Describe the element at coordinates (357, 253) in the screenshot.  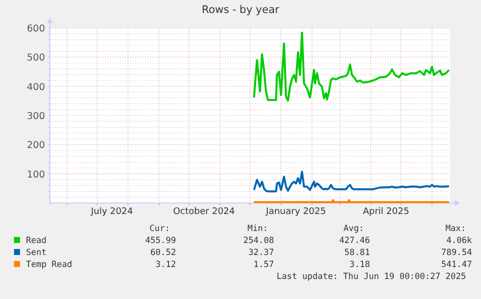
I see `text: 58.81` at that location.